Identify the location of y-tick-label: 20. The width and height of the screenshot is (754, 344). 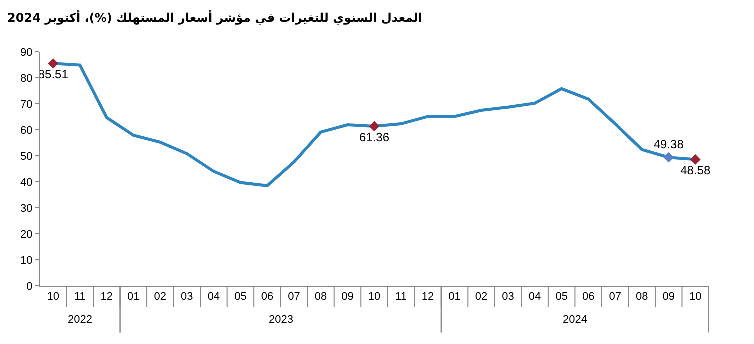
(26, 234).